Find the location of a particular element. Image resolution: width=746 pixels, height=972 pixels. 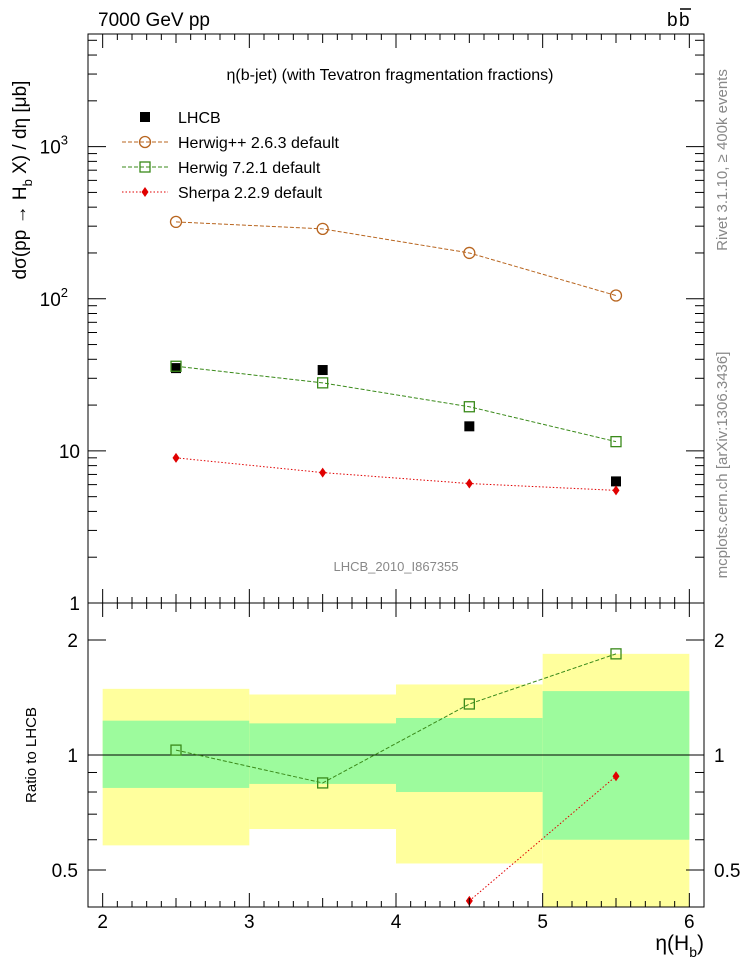

main-ylabel-sub: b is located at coordinates (27, 182).